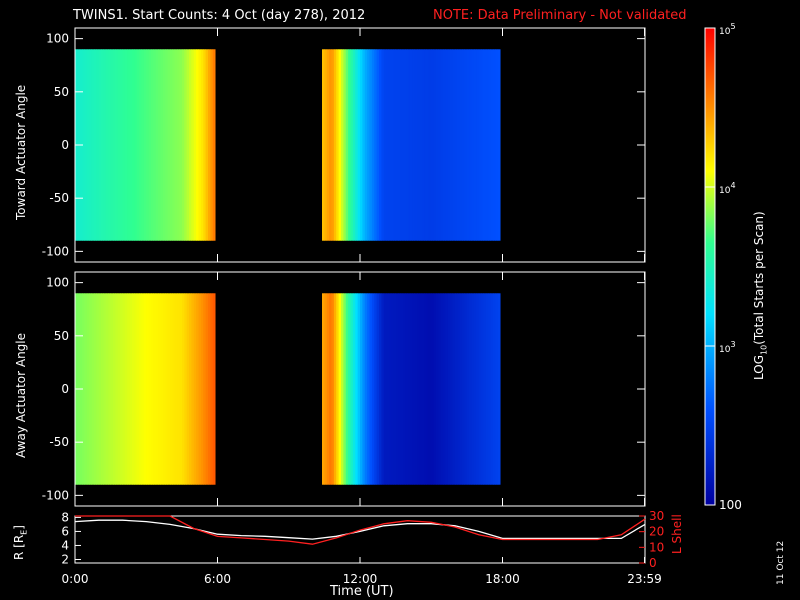  Describe the element at coordinates (723, 267) in the screenshot. I see `colorbar: 10⁵ 10⁴ 10³ 100` at that location.